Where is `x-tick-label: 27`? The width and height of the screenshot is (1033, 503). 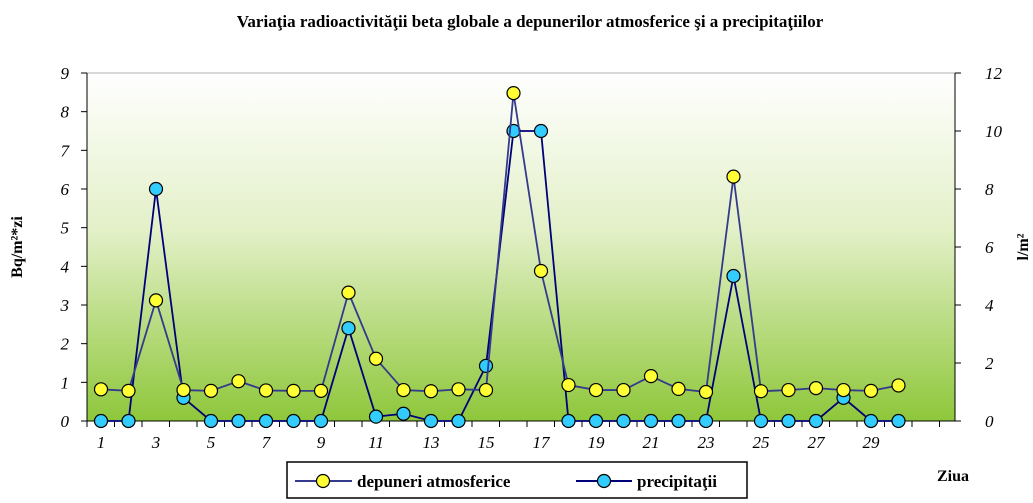
x-tick-label: 27 is located at coordinates (817, 442).